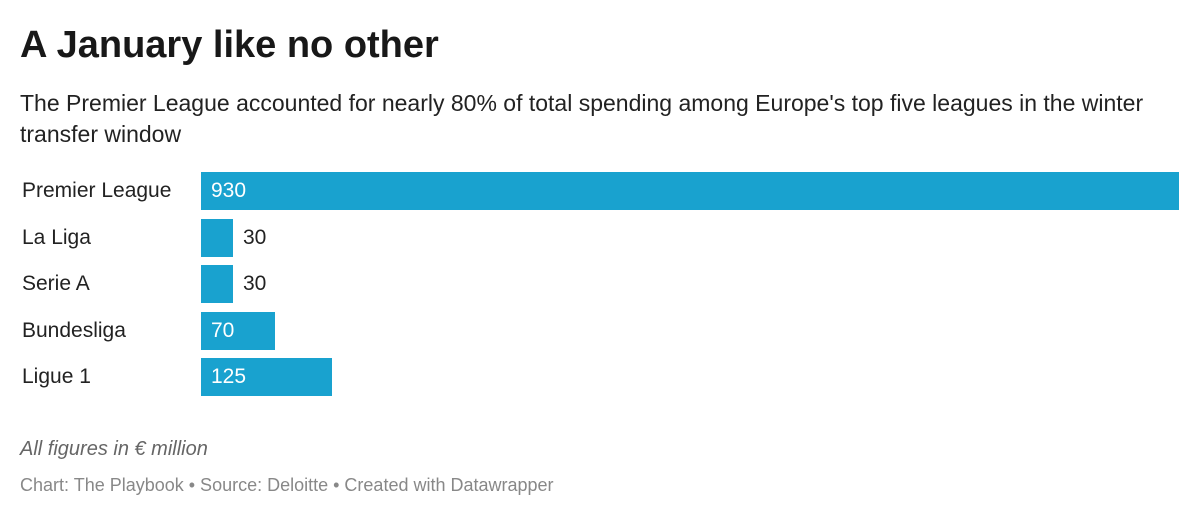 The width and height of the screenshot is (1200, 517). I want to click on chart-notes: All figures in € million, so click(114, 449).